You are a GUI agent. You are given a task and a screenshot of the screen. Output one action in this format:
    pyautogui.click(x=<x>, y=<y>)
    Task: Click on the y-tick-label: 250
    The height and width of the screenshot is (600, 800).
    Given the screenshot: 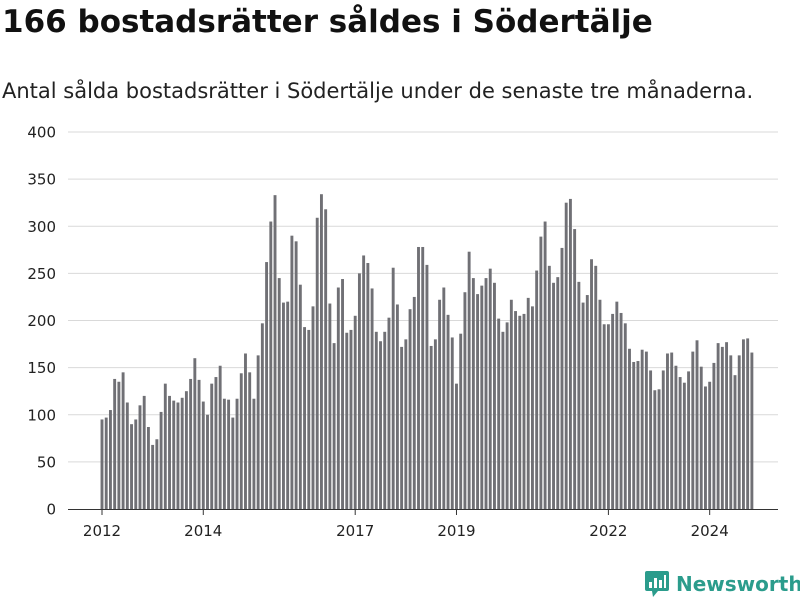 What is the action you would take?
    pyautogui.click(x=41, y=274)
    